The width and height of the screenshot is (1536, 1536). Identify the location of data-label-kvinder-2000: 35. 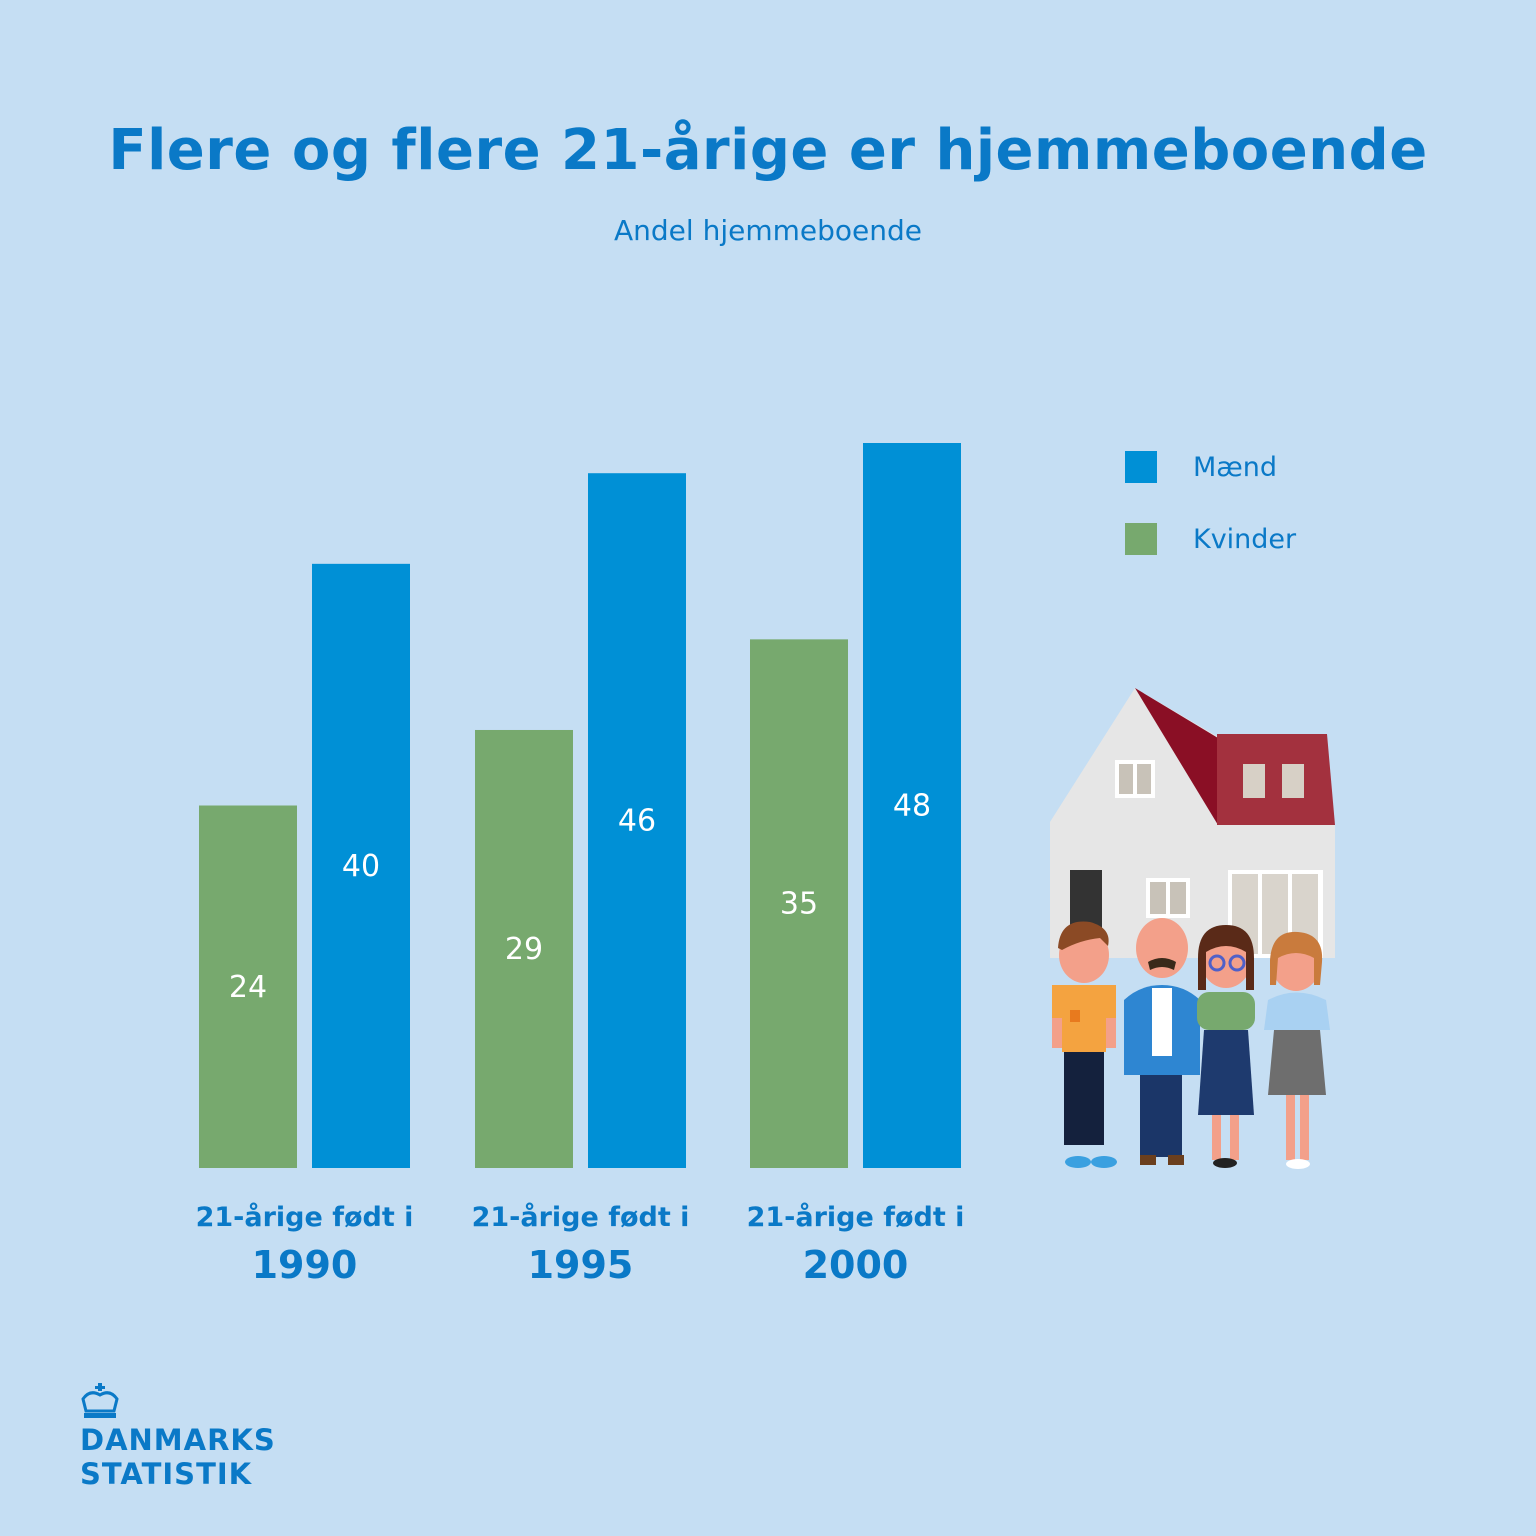
(799, 904).